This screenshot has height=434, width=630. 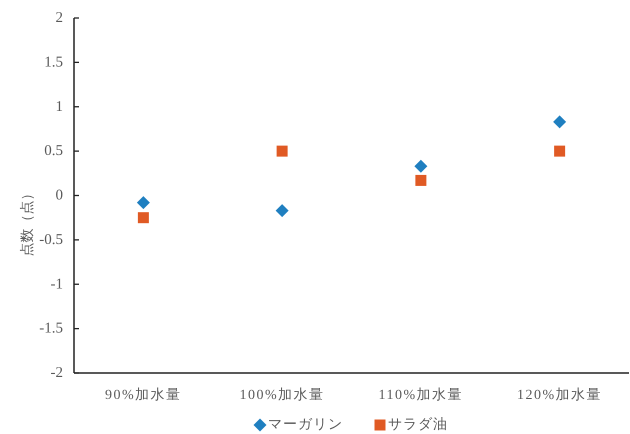 I want to click on xtick-label: 100%加水量, so click(x=282, y=395).